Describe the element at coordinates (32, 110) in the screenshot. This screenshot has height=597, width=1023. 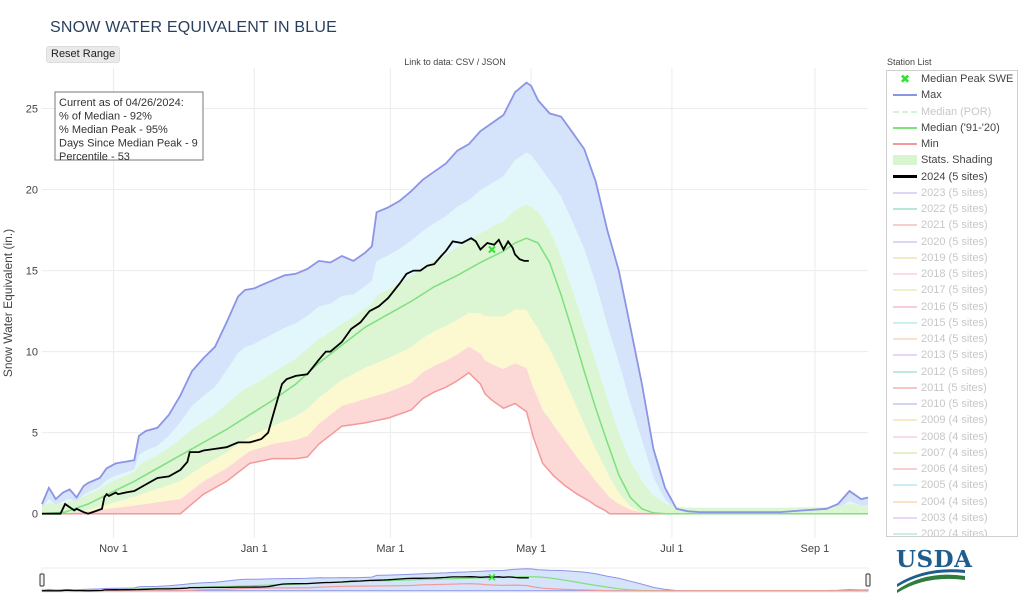
I see `y-tick-label: 25` at that location.